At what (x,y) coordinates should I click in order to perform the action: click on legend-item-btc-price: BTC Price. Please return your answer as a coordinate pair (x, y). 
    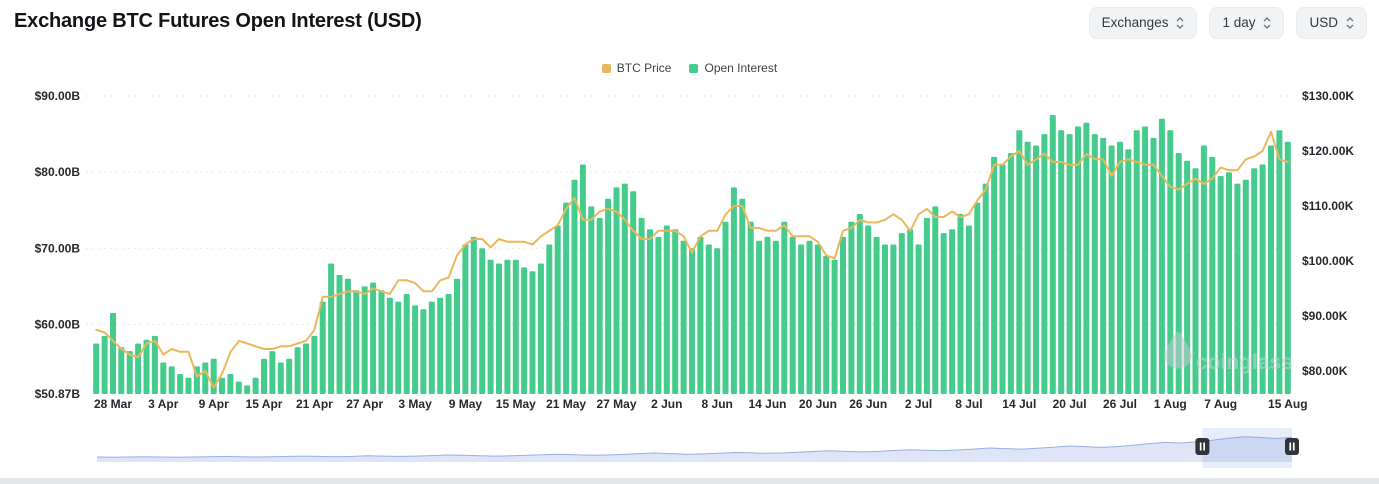
    Looking at the image, I should click on (636, 68).